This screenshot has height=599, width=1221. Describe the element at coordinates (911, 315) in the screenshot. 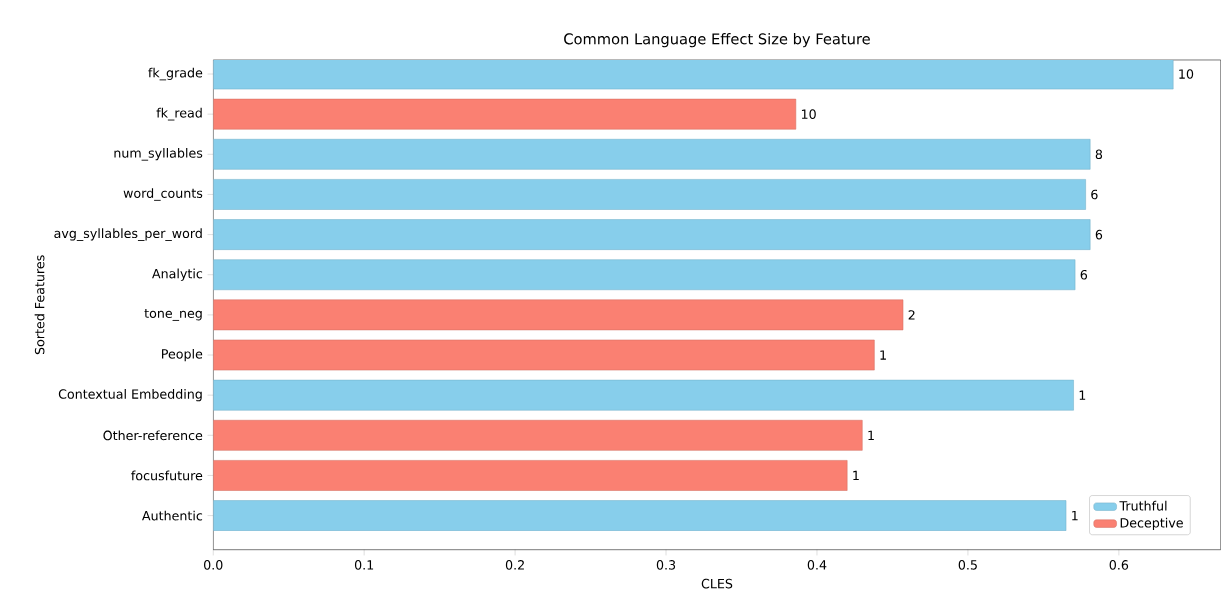

I see `annotation: 2` at that location.